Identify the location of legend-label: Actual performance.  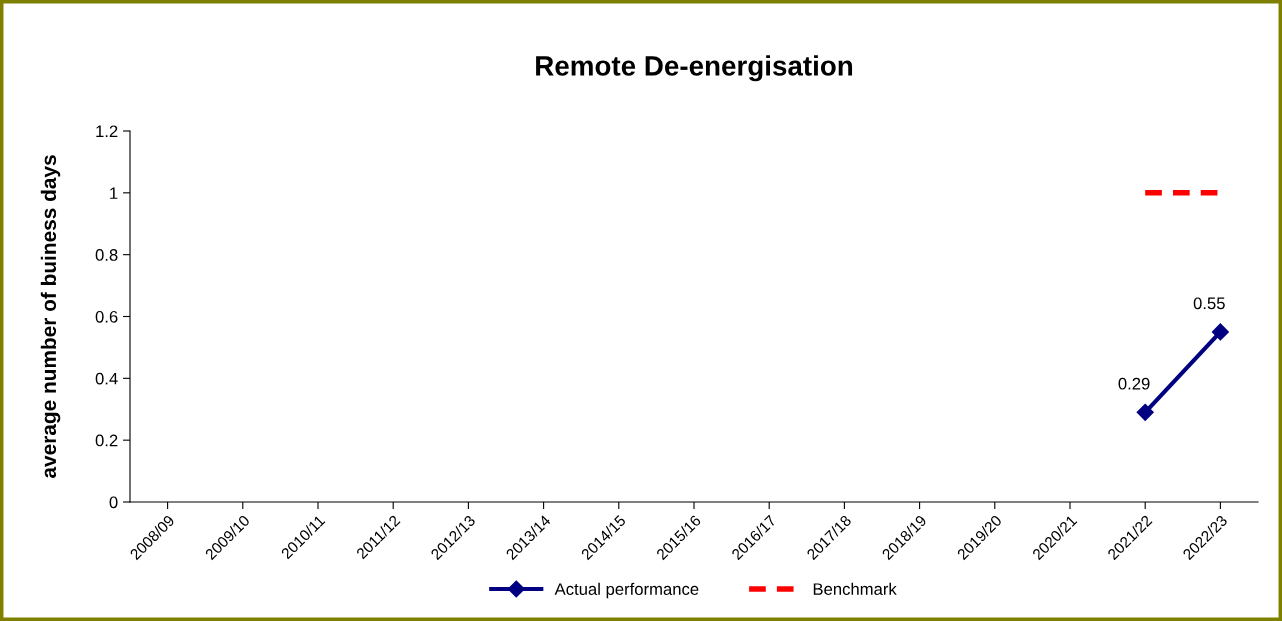
(626, 590).